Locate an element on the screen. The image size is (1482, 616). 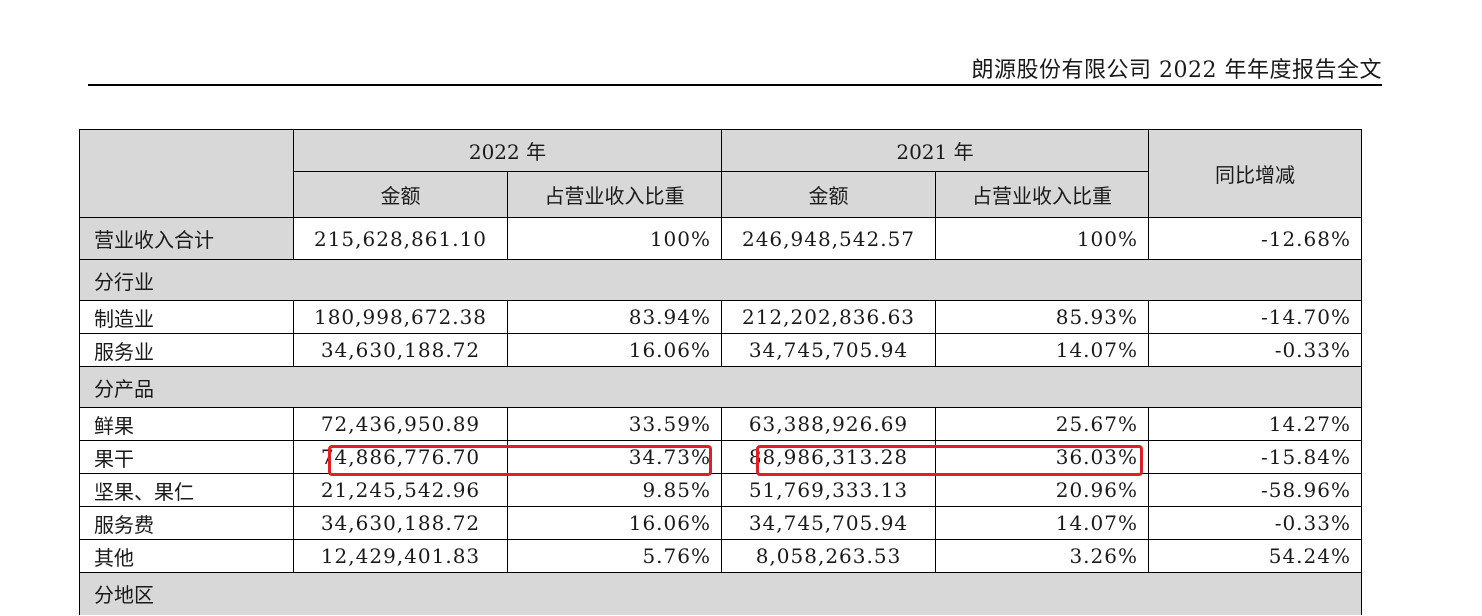
amount-2021: 51,769,333.13 is located at coordinates (828, 490).